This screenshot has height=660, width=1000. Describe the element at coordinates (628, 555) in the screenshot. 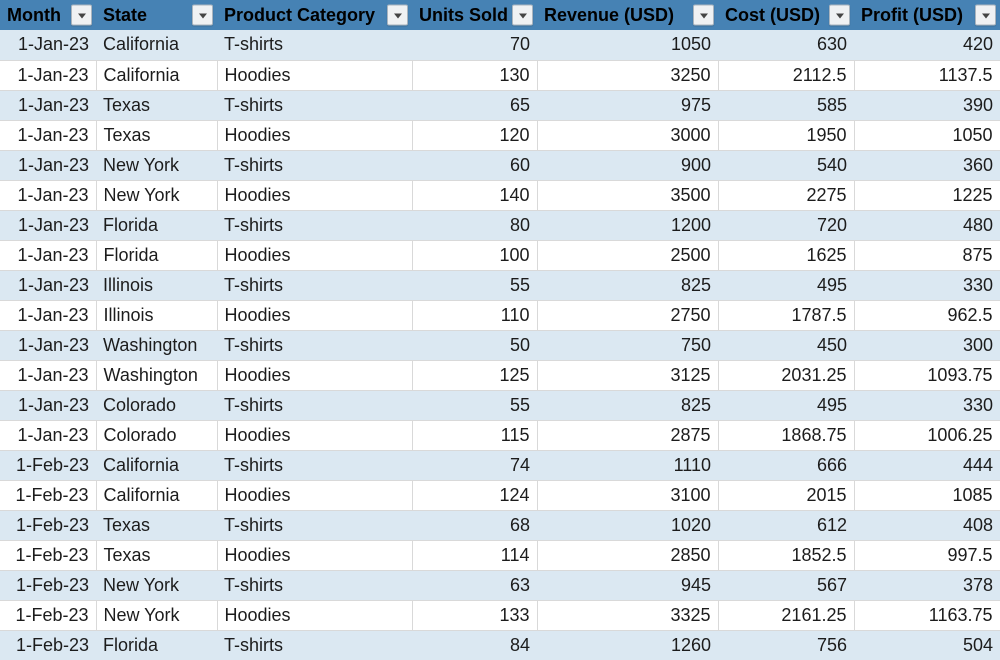

I see `cell-revenue_usd: 2850` at that location.